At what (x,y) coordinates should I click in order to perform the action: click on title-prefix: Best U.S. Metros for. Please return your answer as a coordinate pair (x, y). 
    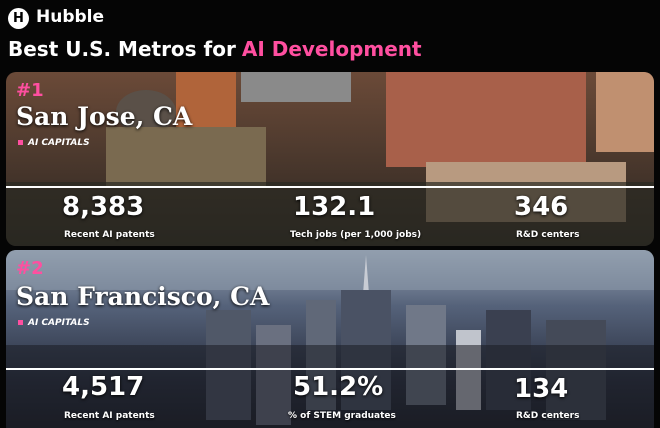
    Looking at the image, I should click on (122, 49).